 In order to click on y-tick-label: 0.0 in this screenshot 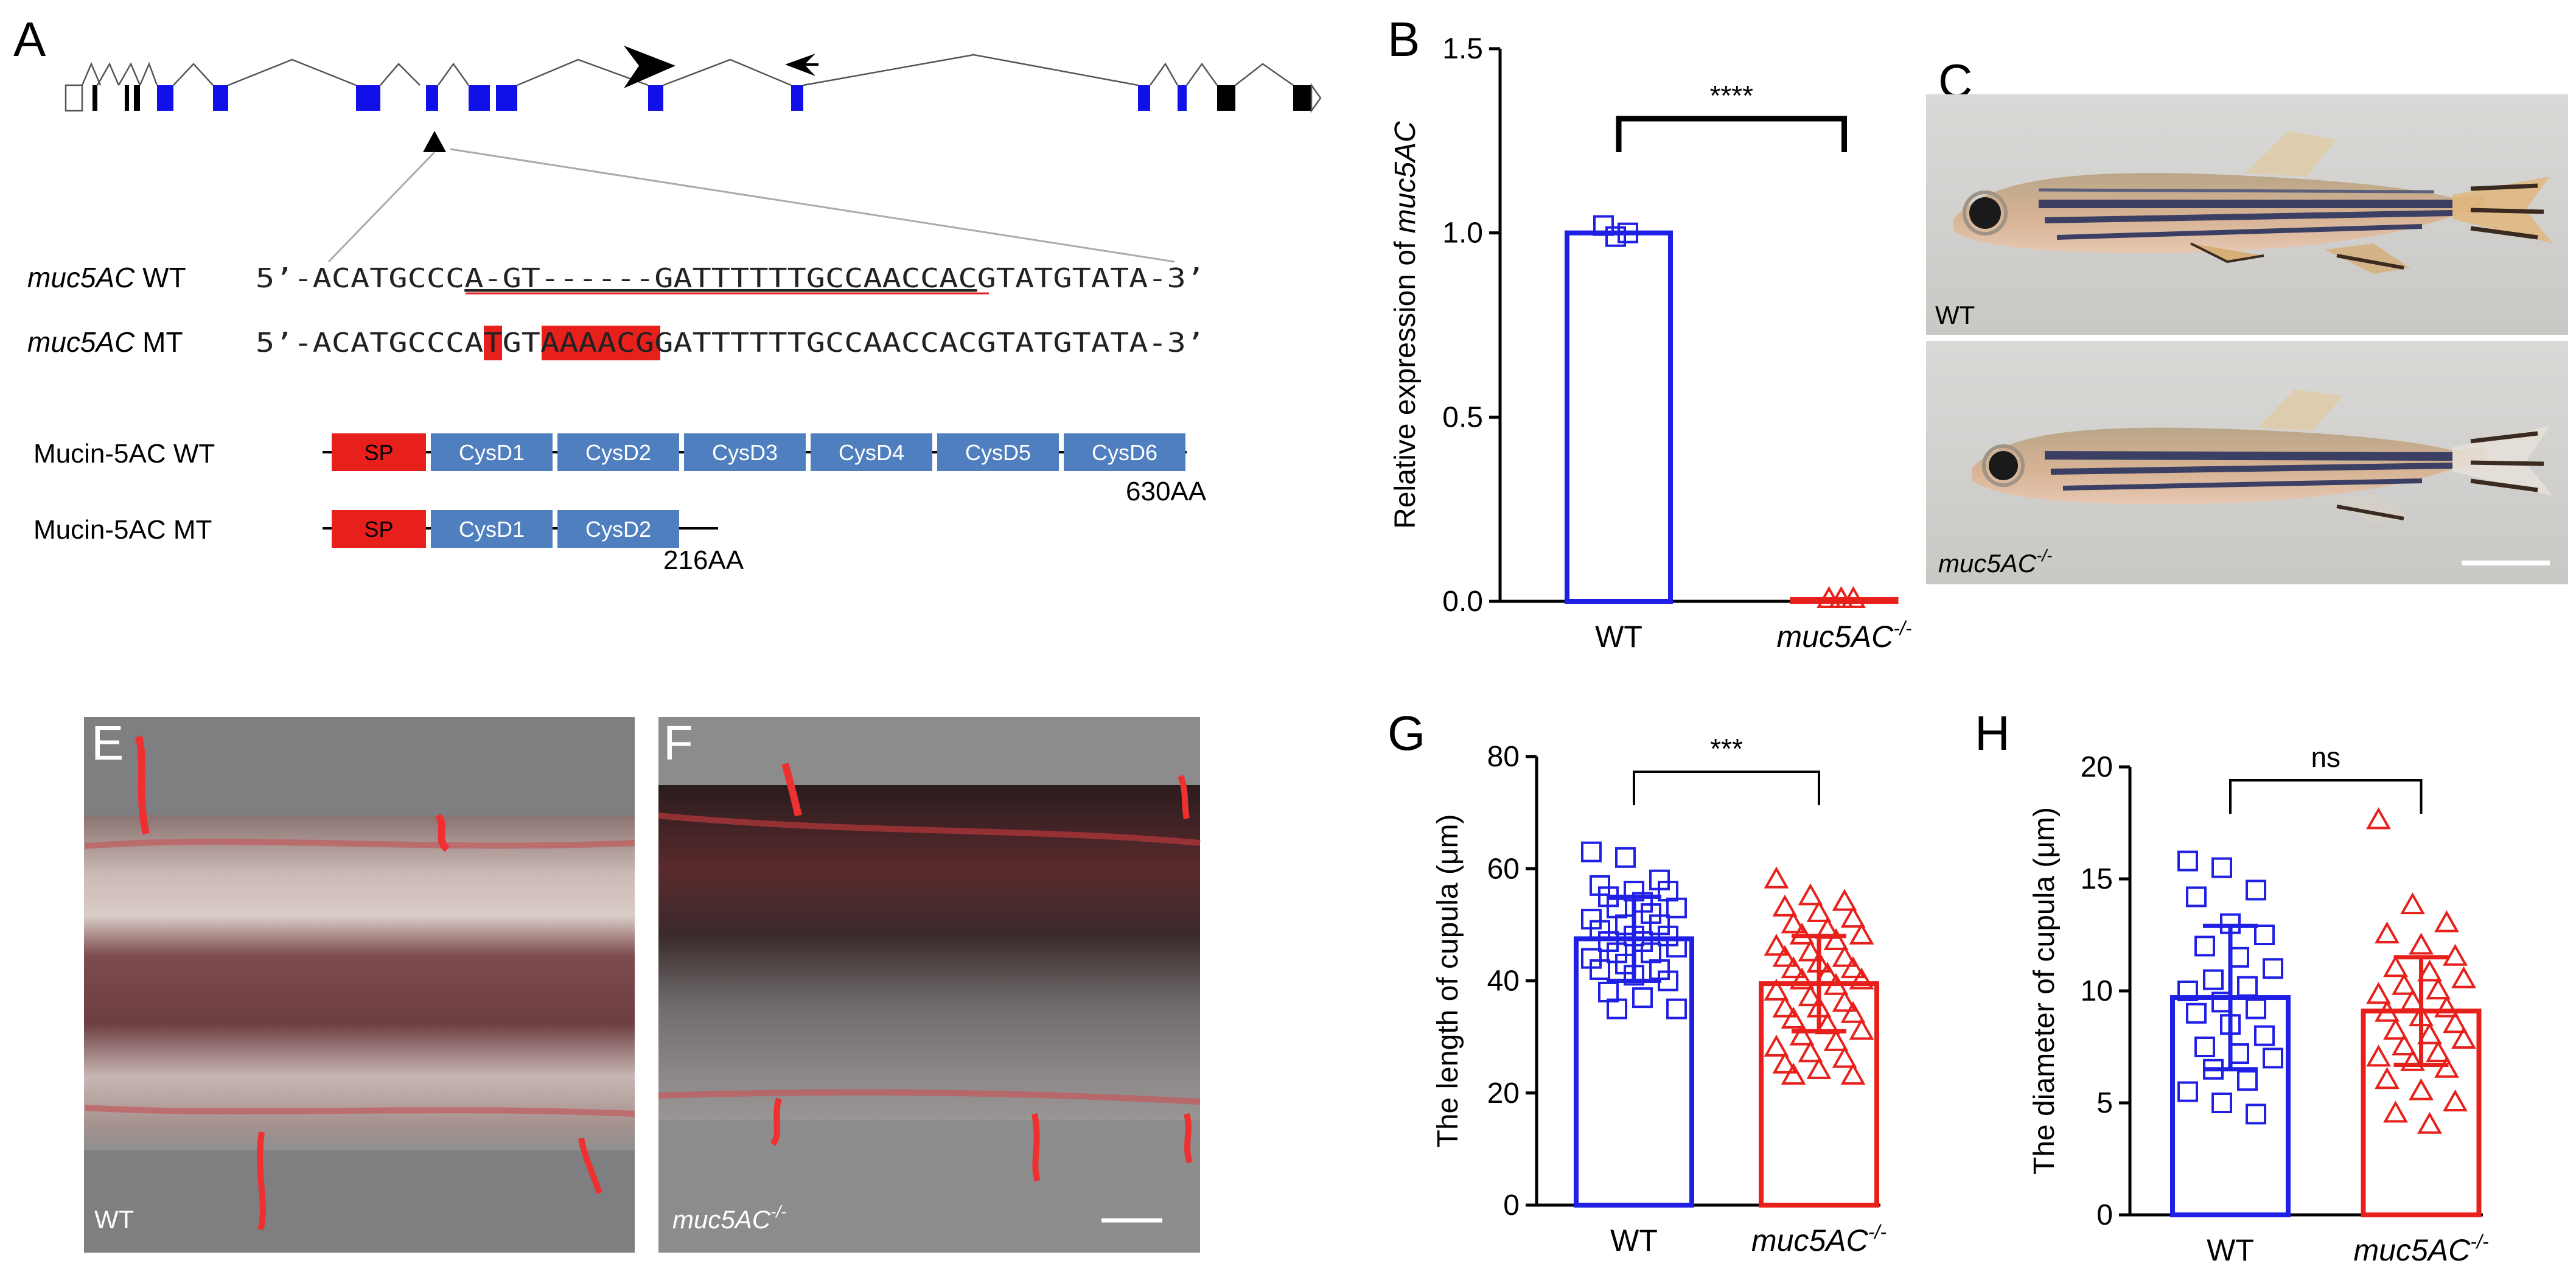, I will do `click(1462, 602)`.